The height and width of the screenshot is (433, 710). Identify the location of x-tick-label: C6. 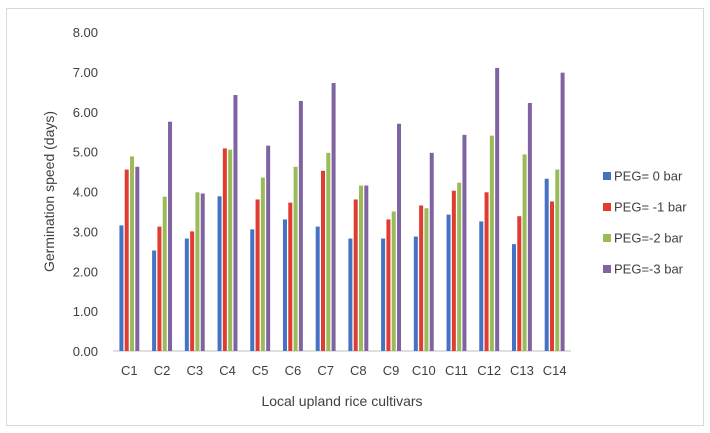
(293, 370).